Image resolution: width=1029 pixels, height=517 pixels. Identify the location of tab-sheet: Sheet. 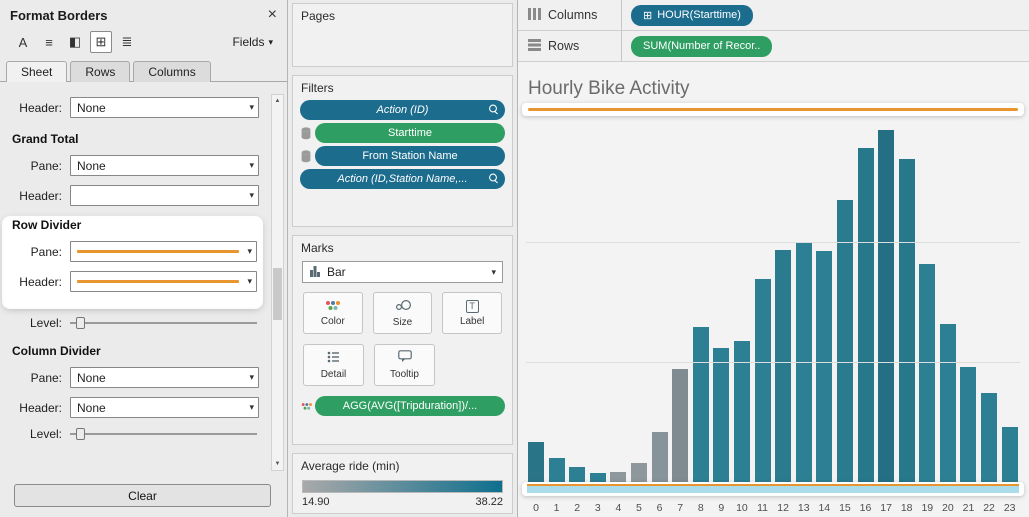
(37, 71).